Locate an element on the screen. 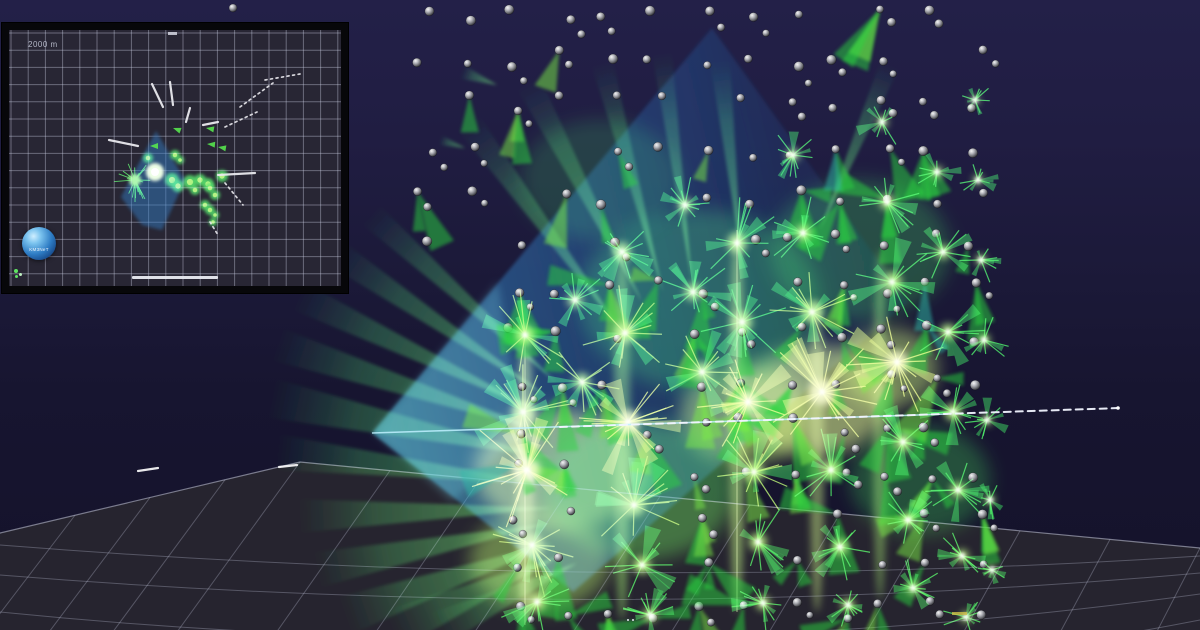  minimap-tracks is located at coordinates (204, 154).